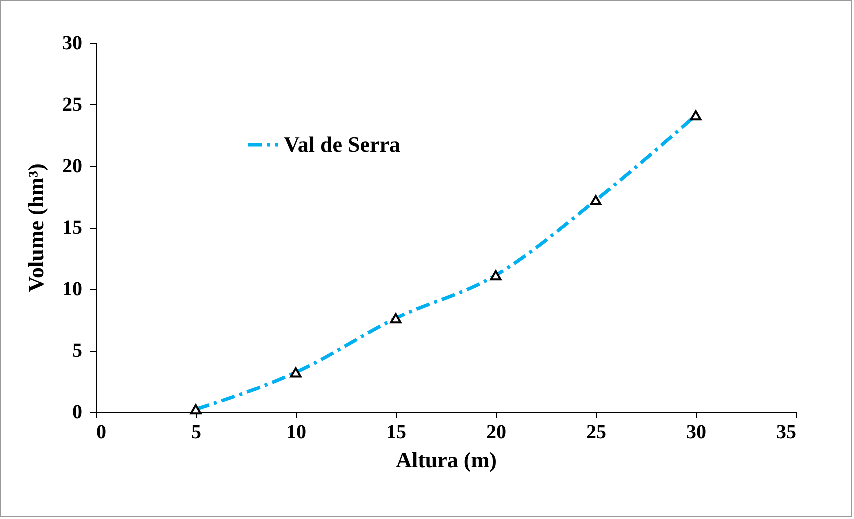 Image resolution: width=854 pixels, height=519 pixels. What do you see at coordinates (77, 413) in the screenshot?
I see `y-tick-label: 0` at bounding box center [77, 413].